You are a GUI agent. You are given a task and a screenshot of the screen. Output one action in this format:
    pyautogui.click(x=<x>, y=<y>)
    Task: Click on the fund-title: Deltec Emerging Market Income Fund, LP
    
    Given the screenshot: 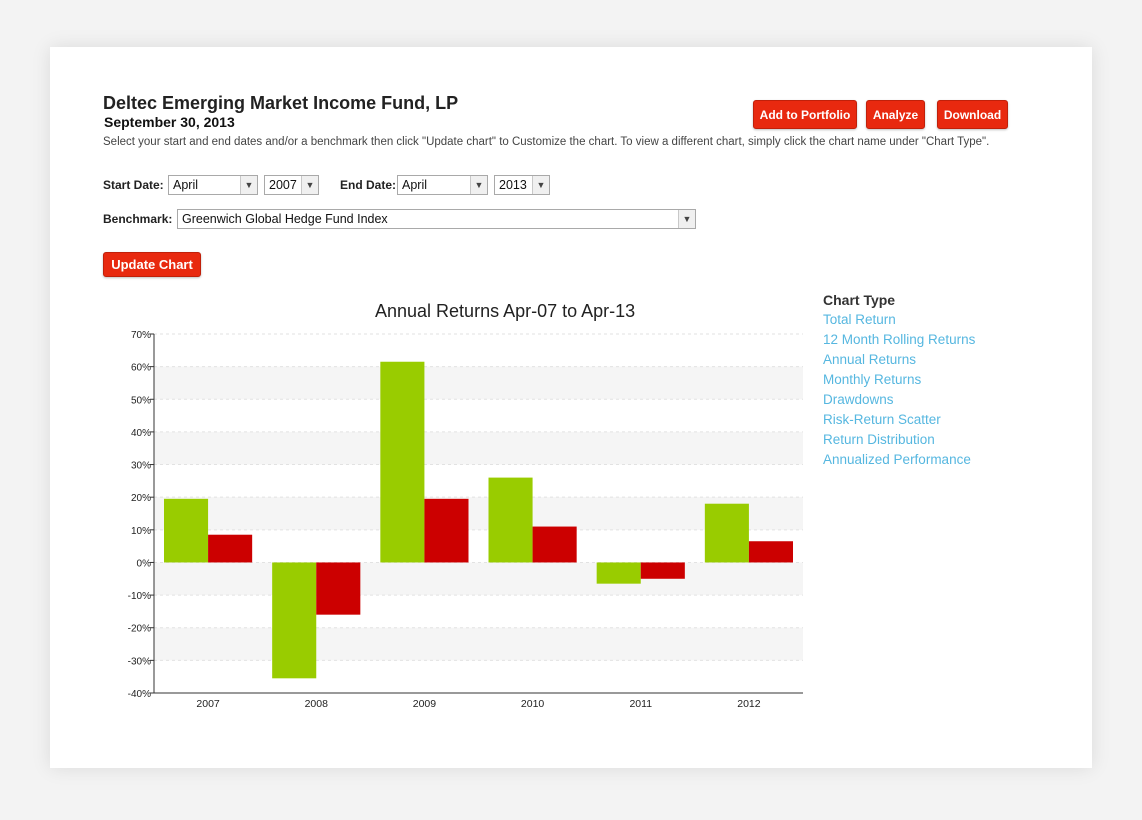 What is the action you would take?
    pyautogui.click(x=281, y=103)
    